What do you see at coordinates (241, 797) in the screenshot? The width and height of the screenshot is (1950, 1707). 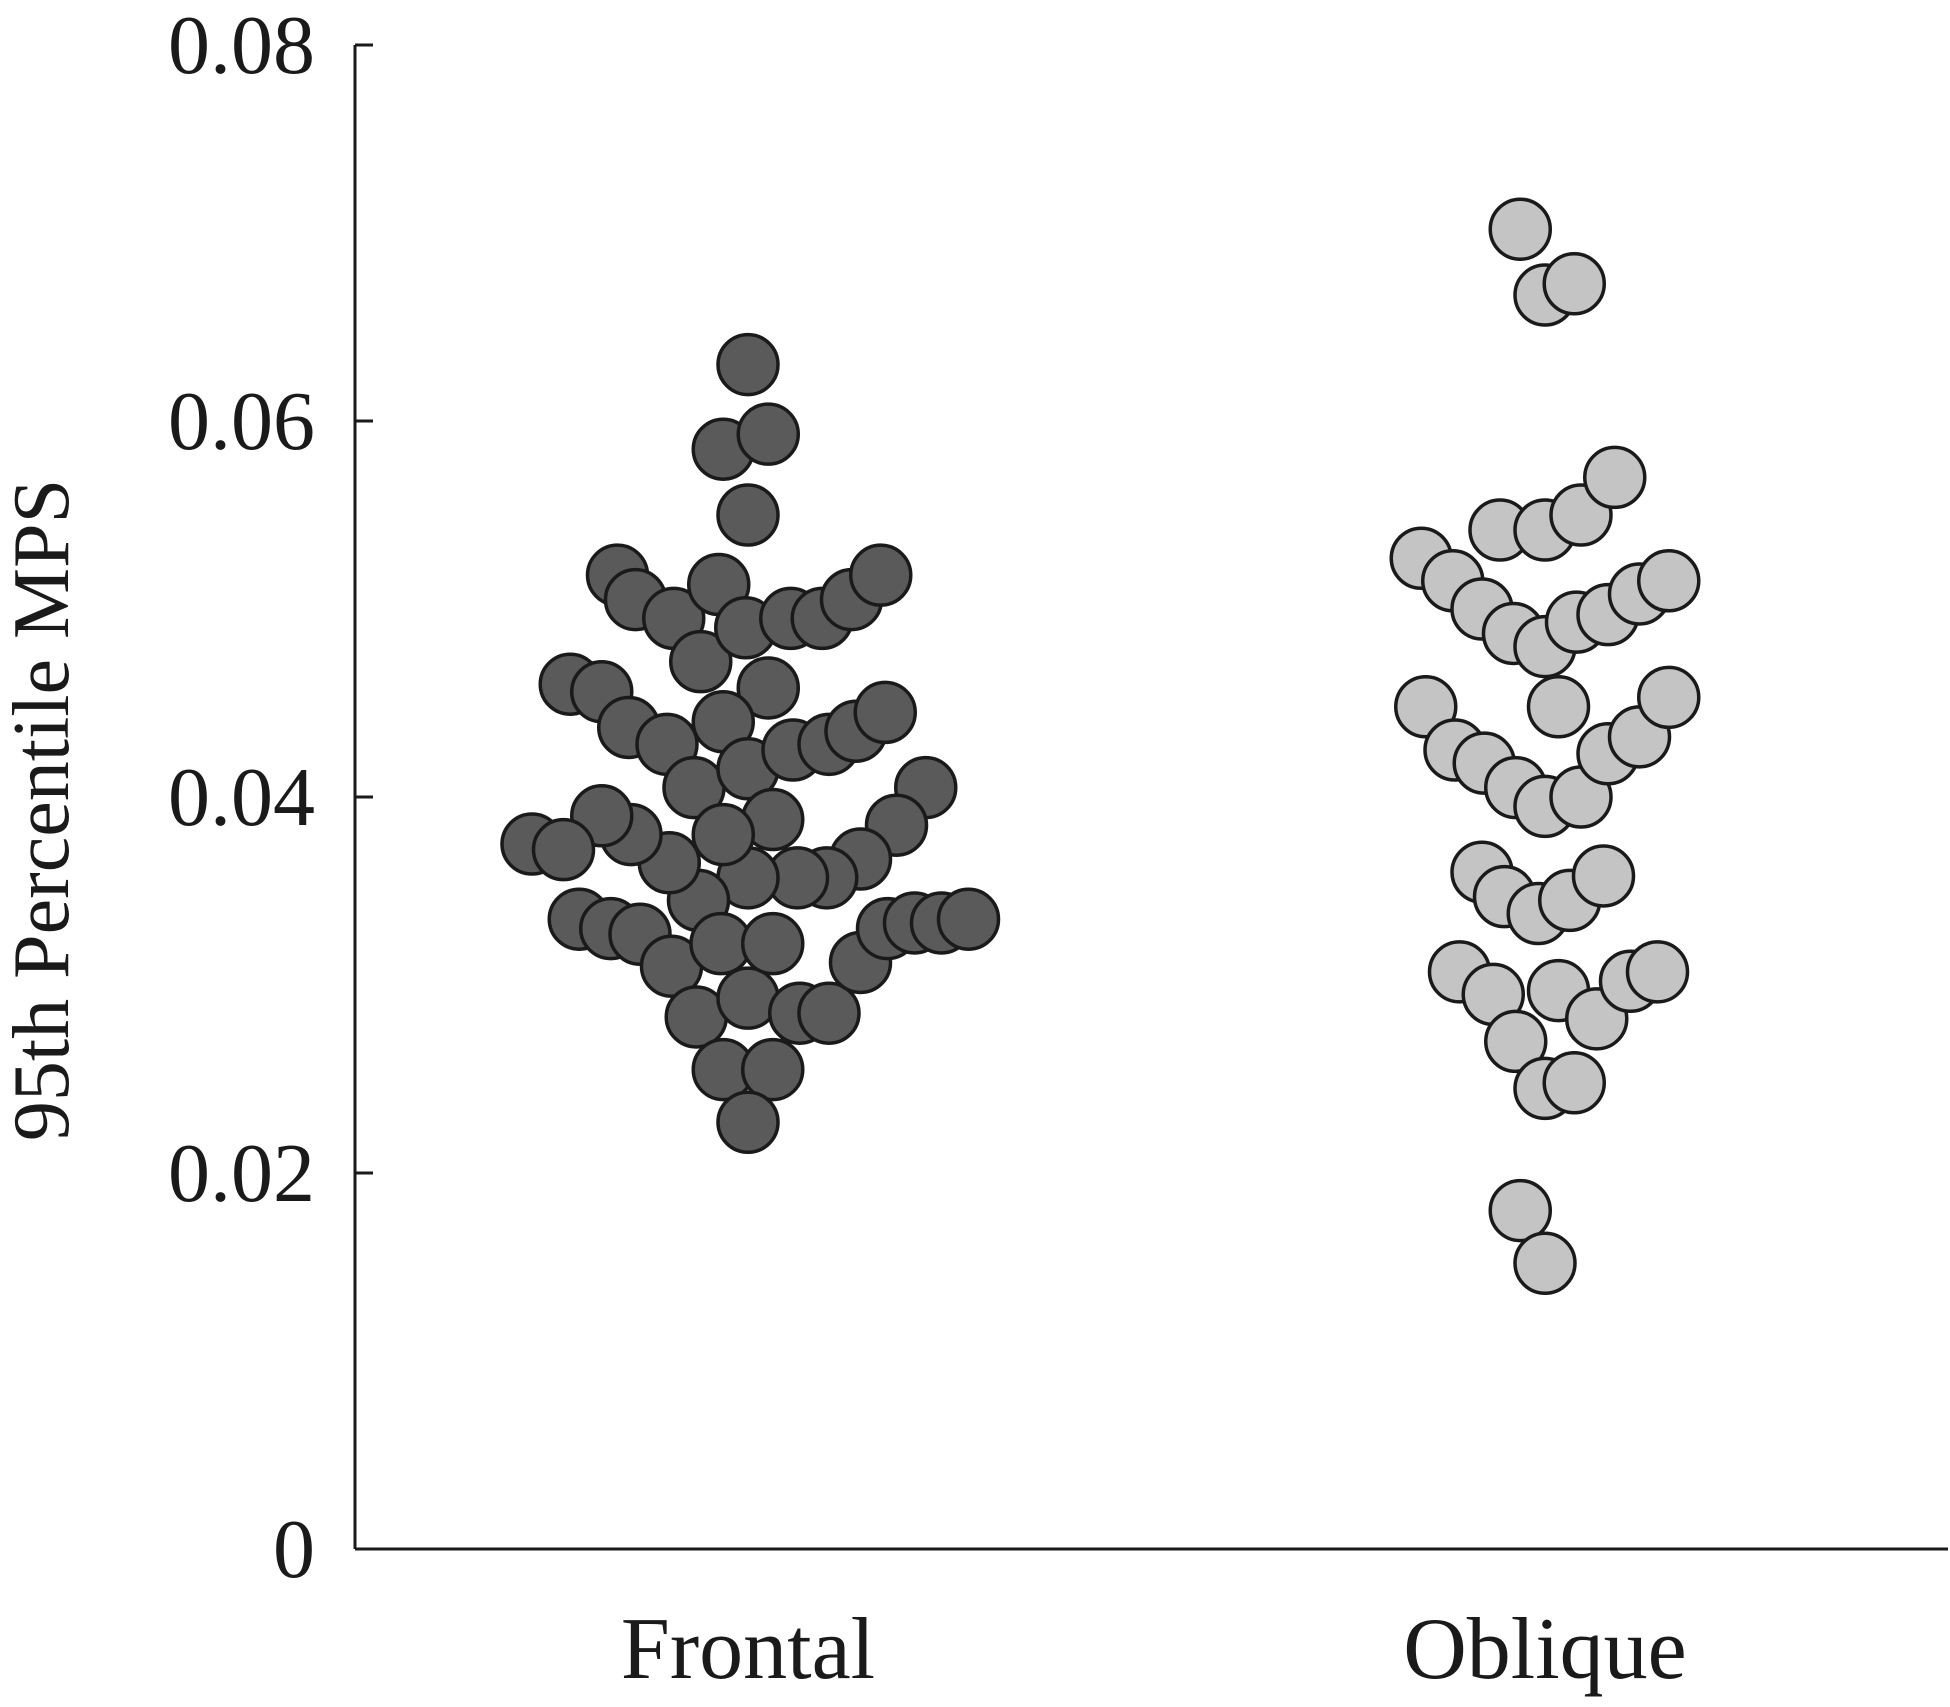 I see `y-tick-label: 0.04` at bounding box center [241, 797].